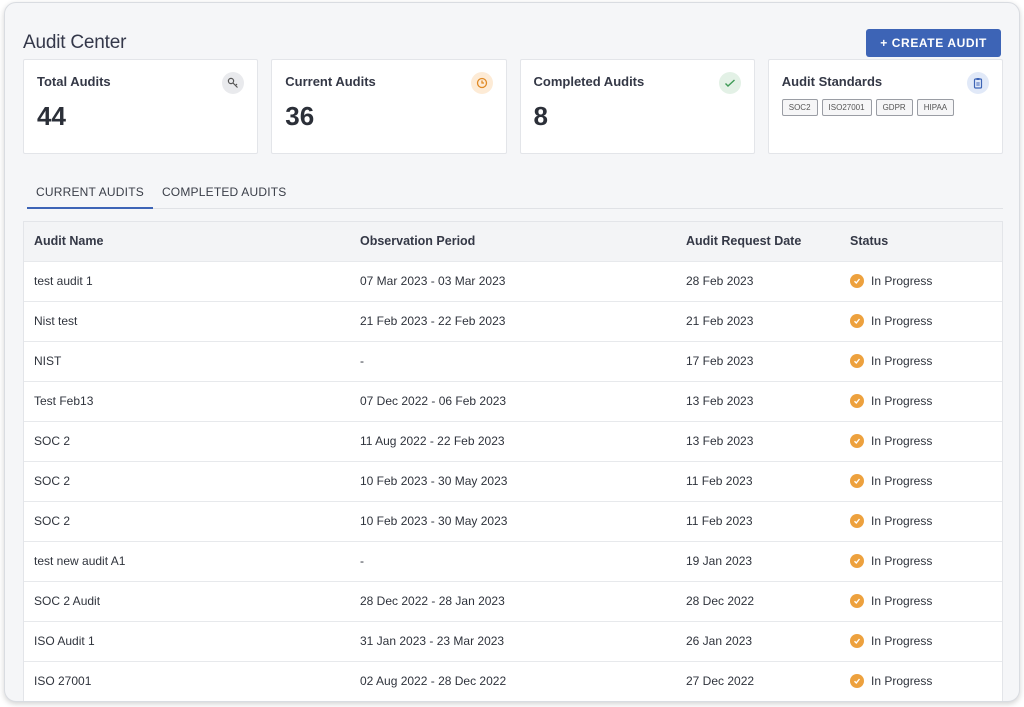 The image size is (1024, 707). What do you see at coordinates (540, 116) in the screenshot?
I see `card-value: 8` at bounding box center [540, 116].